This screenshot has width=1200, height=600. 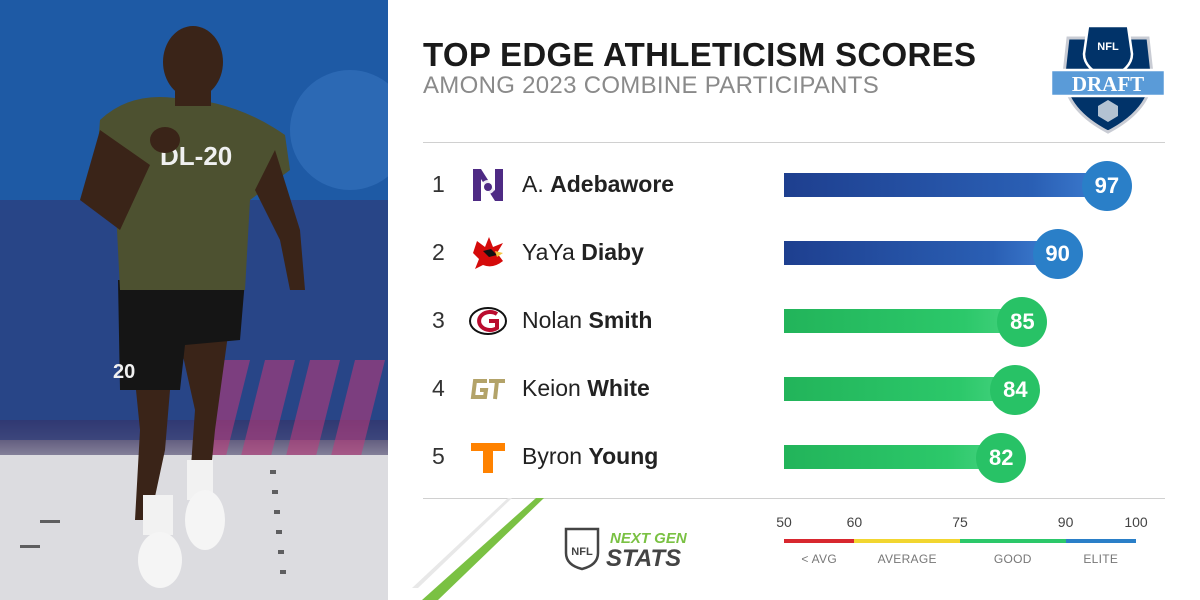 I want to click on player-row: 2 YaYa Diaby 90, so click(x=803, y=253).